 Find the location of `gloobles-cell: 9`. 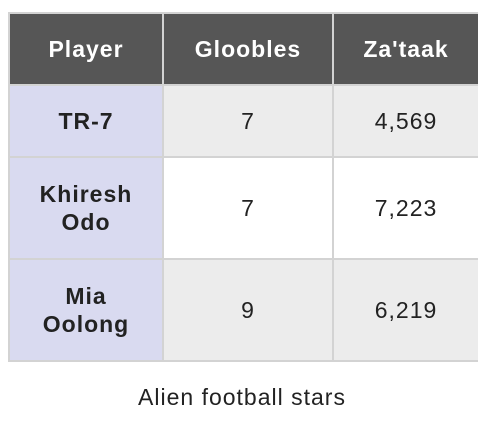

gloobles-cell: 9 is located at coordinates (248, 310).